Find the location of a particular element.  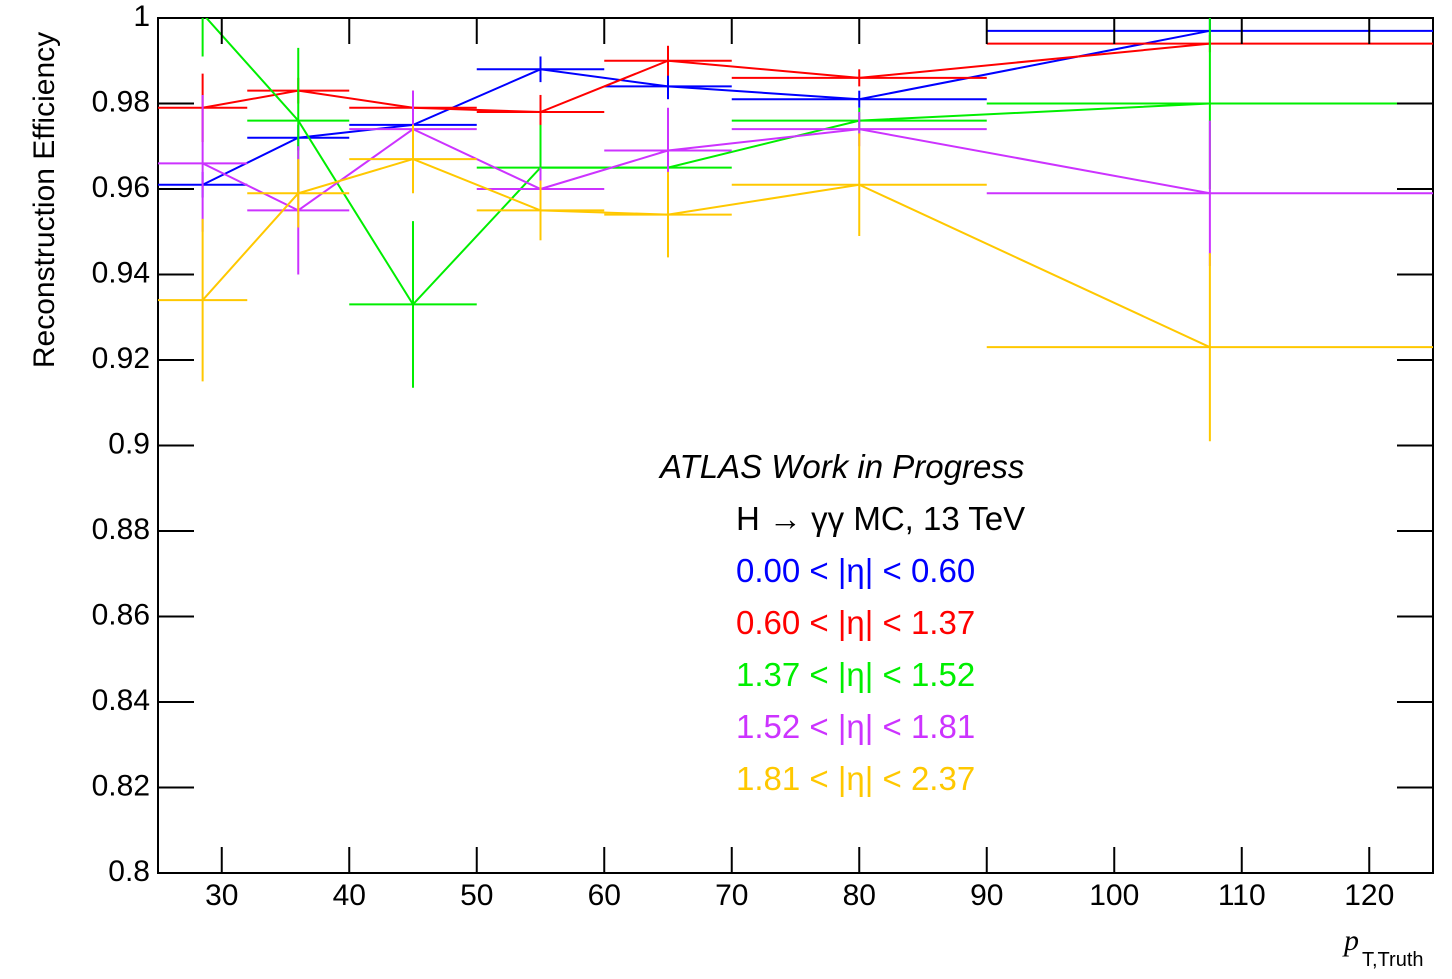

y-tick-label: 0.96 is located at coordinates (121, 187).